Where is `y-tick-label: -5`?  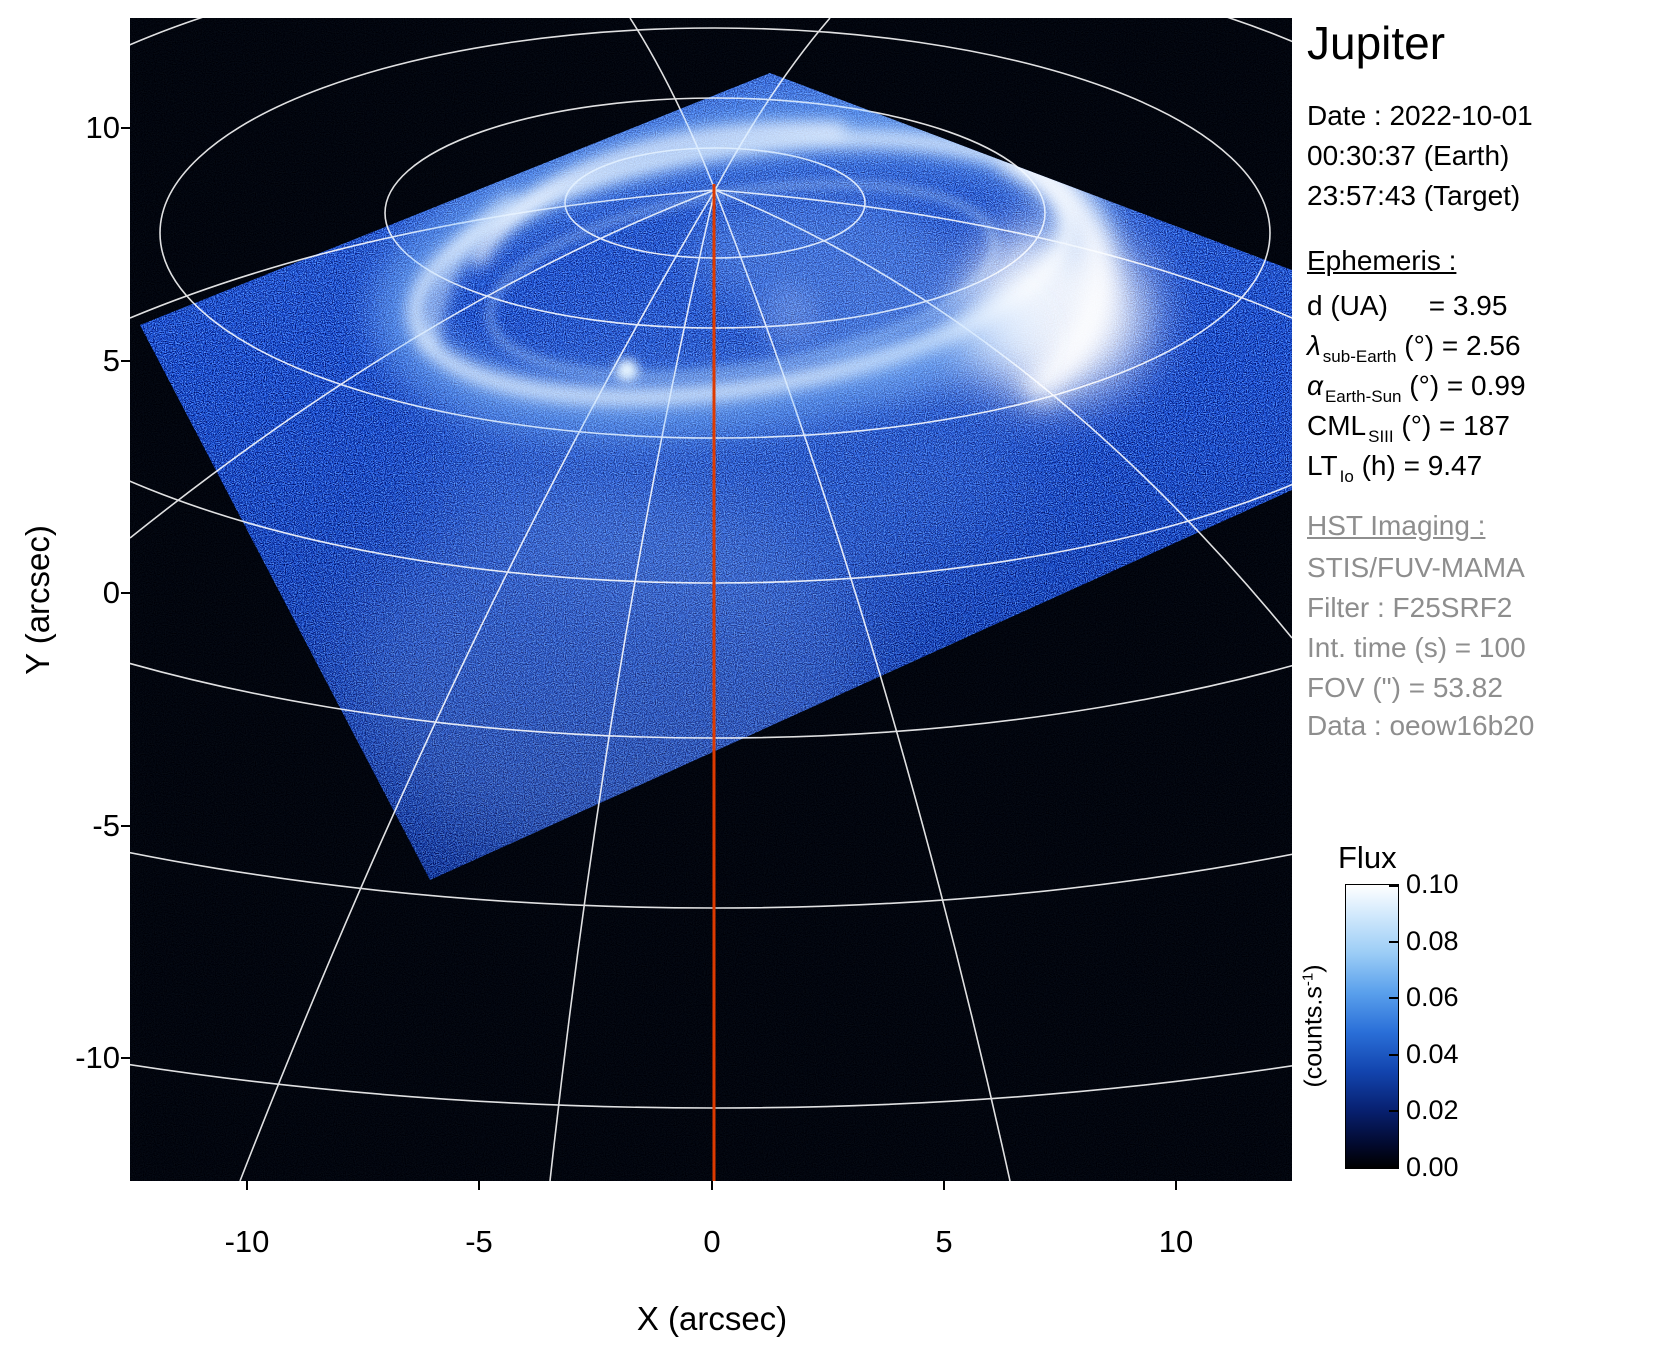 y-tick-label: -5 is located at coordinates (106, 825).